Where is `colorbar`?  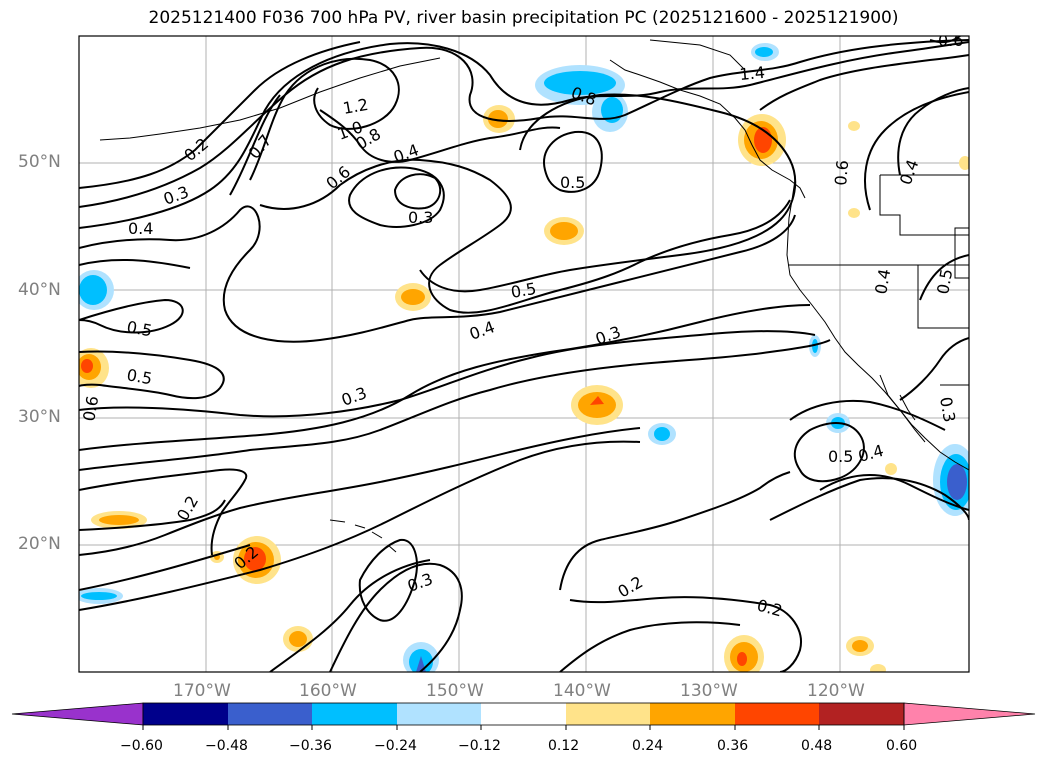 colorbar is located at coordinates (523, 716).